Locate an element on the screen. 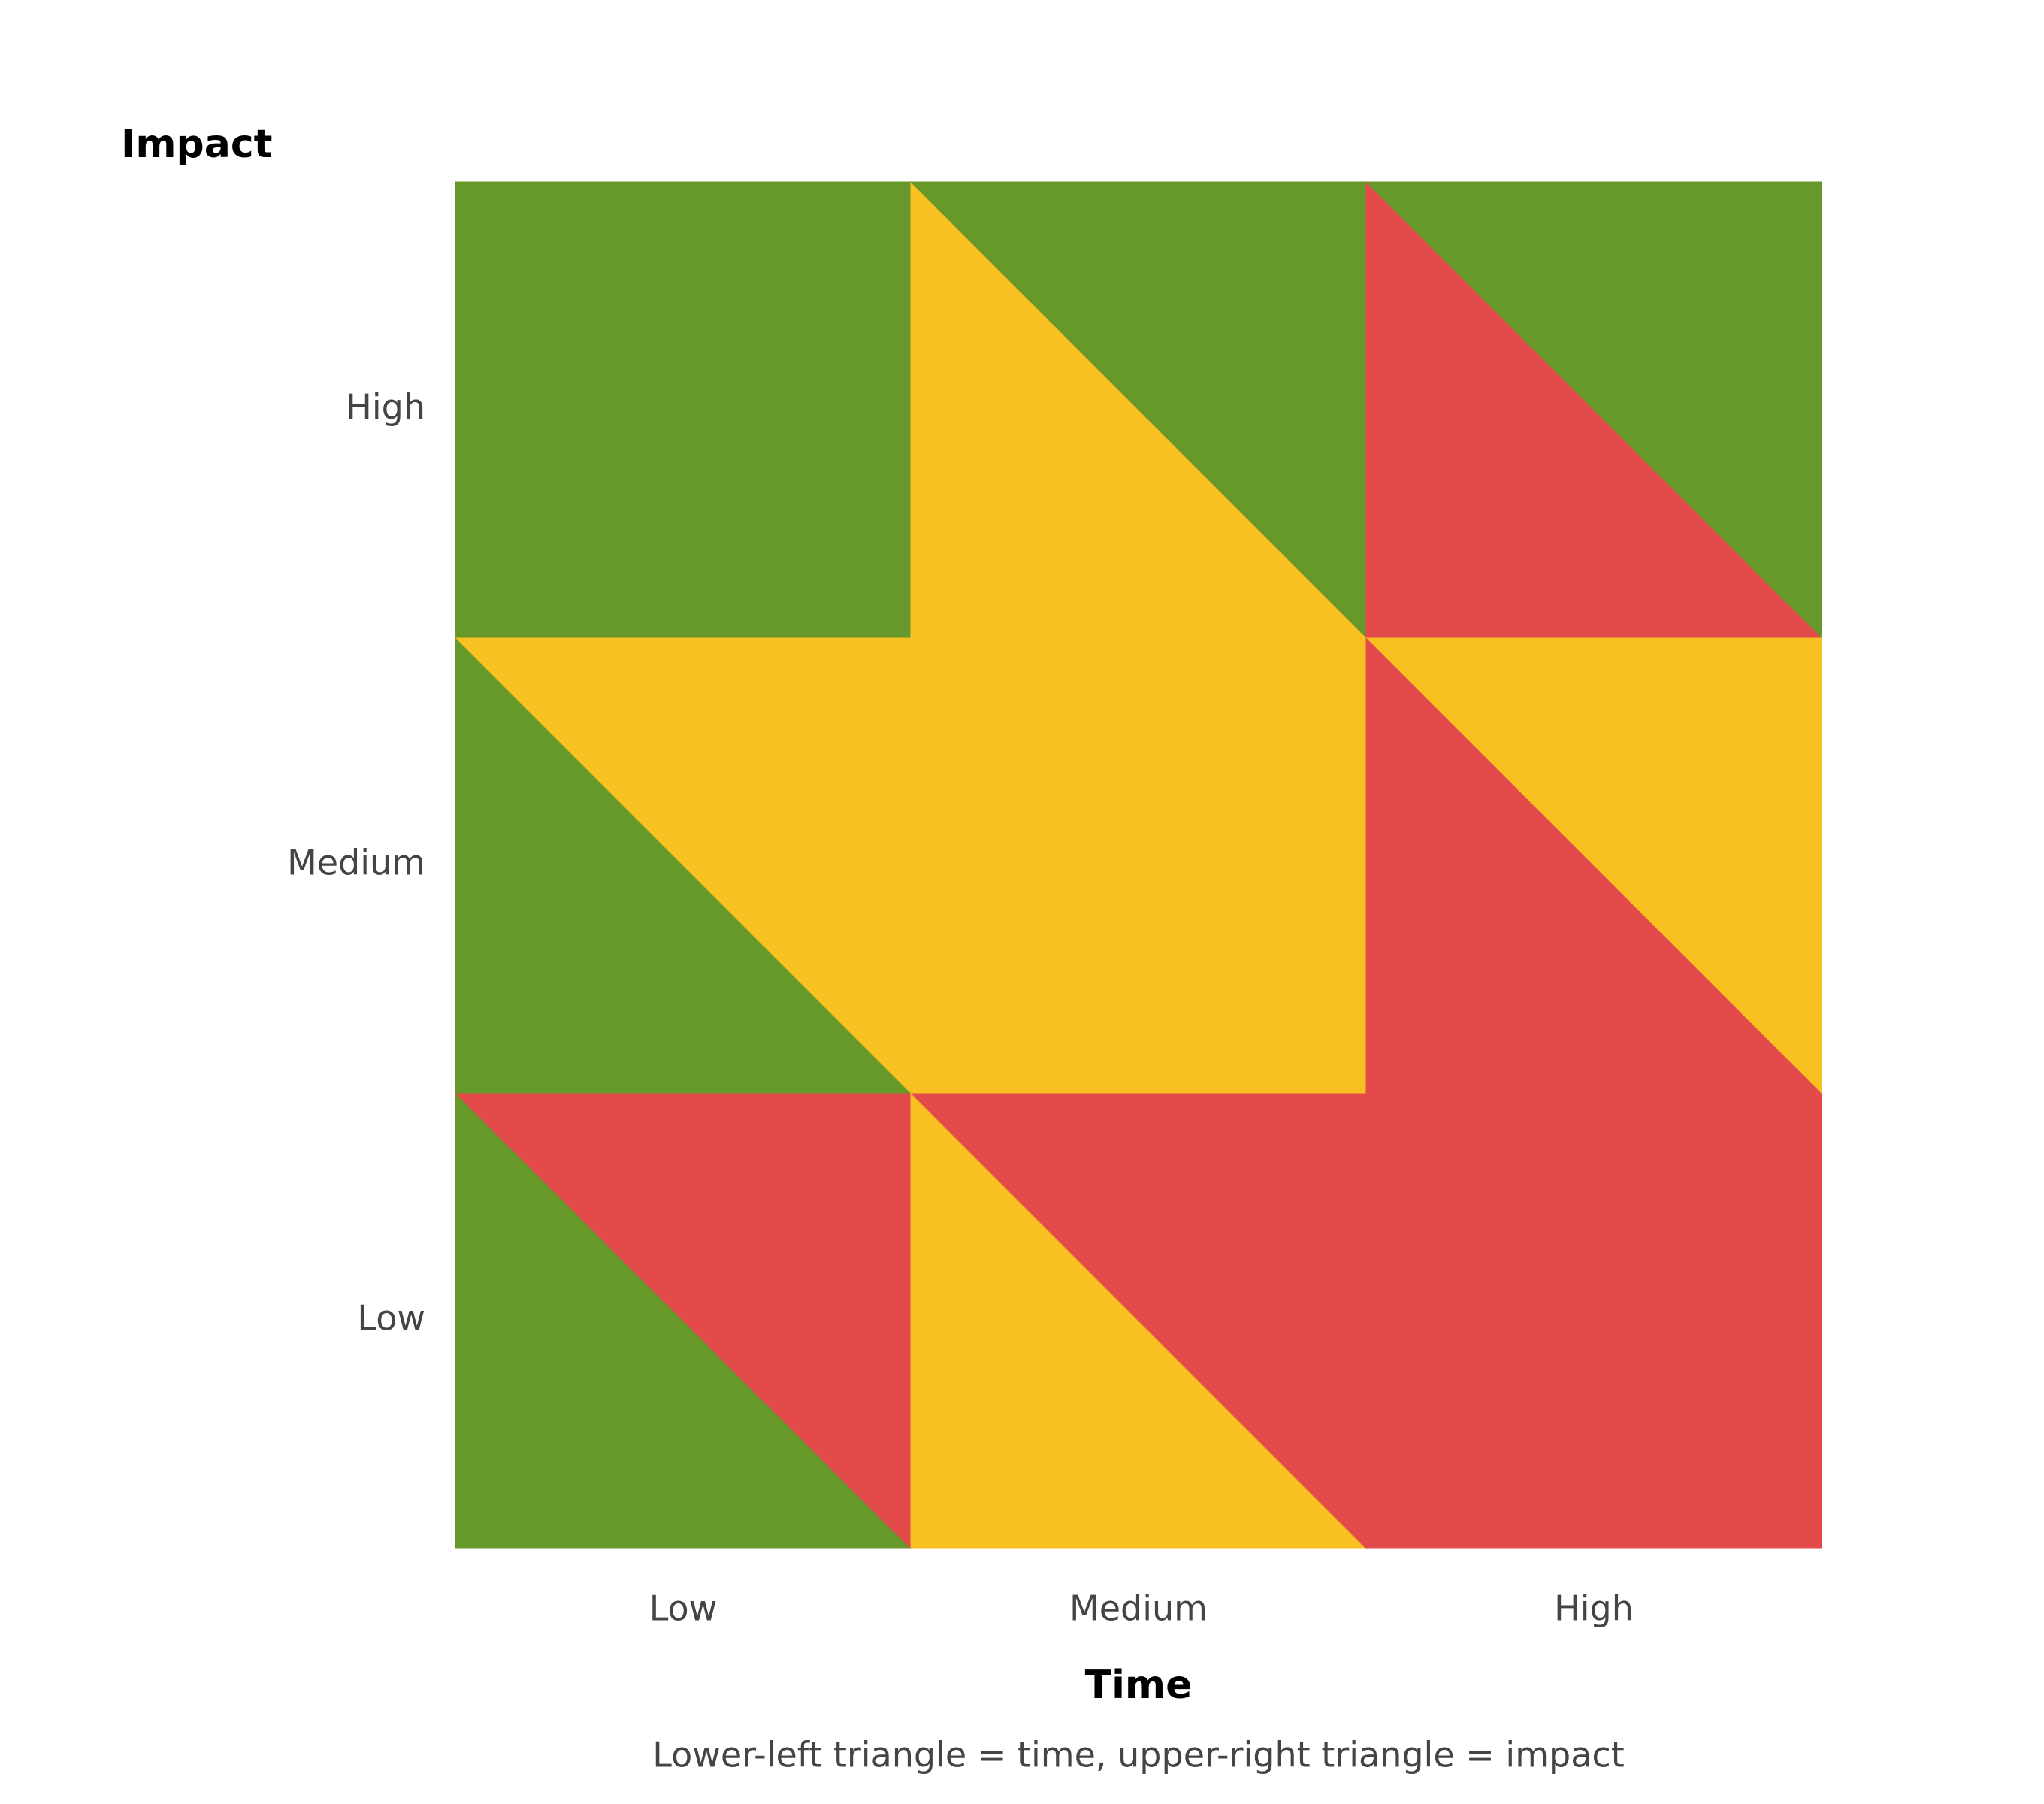  y-axis-title: Impact is located at coordinates (197, 144).